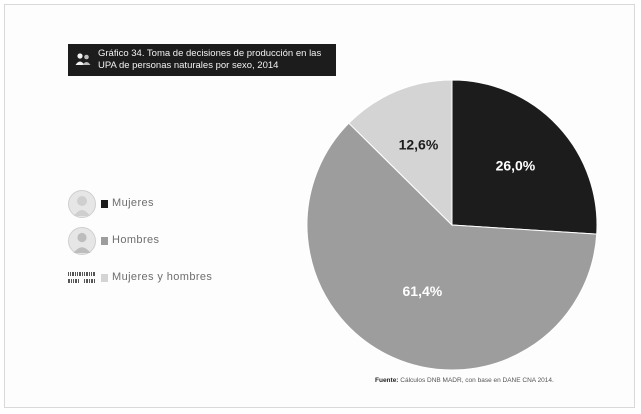  I want to click on legend-swatch-mujeres-y-hombres, so click(104, 278).